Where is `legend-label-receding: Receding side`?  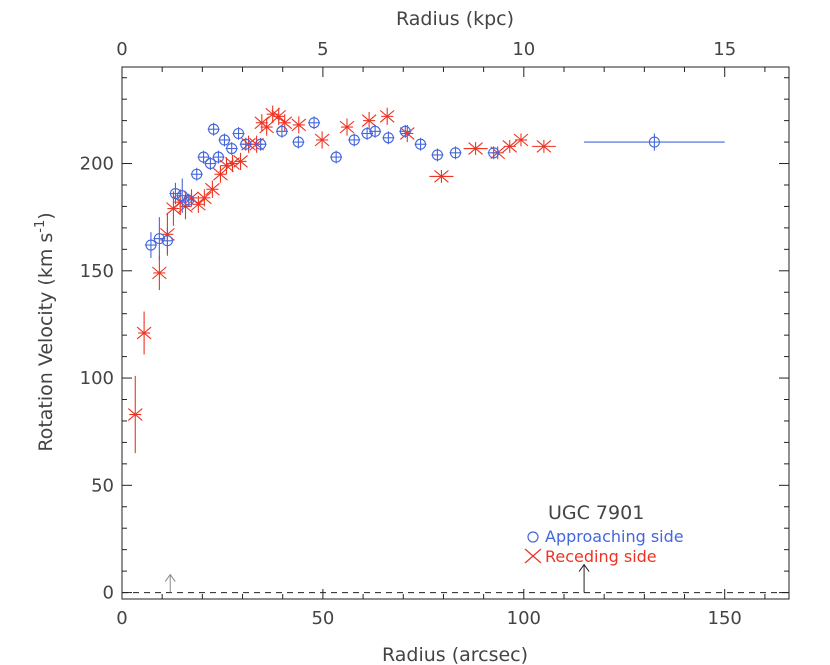
legend-label-receding: Receding side is located at coordinates (601, 556).